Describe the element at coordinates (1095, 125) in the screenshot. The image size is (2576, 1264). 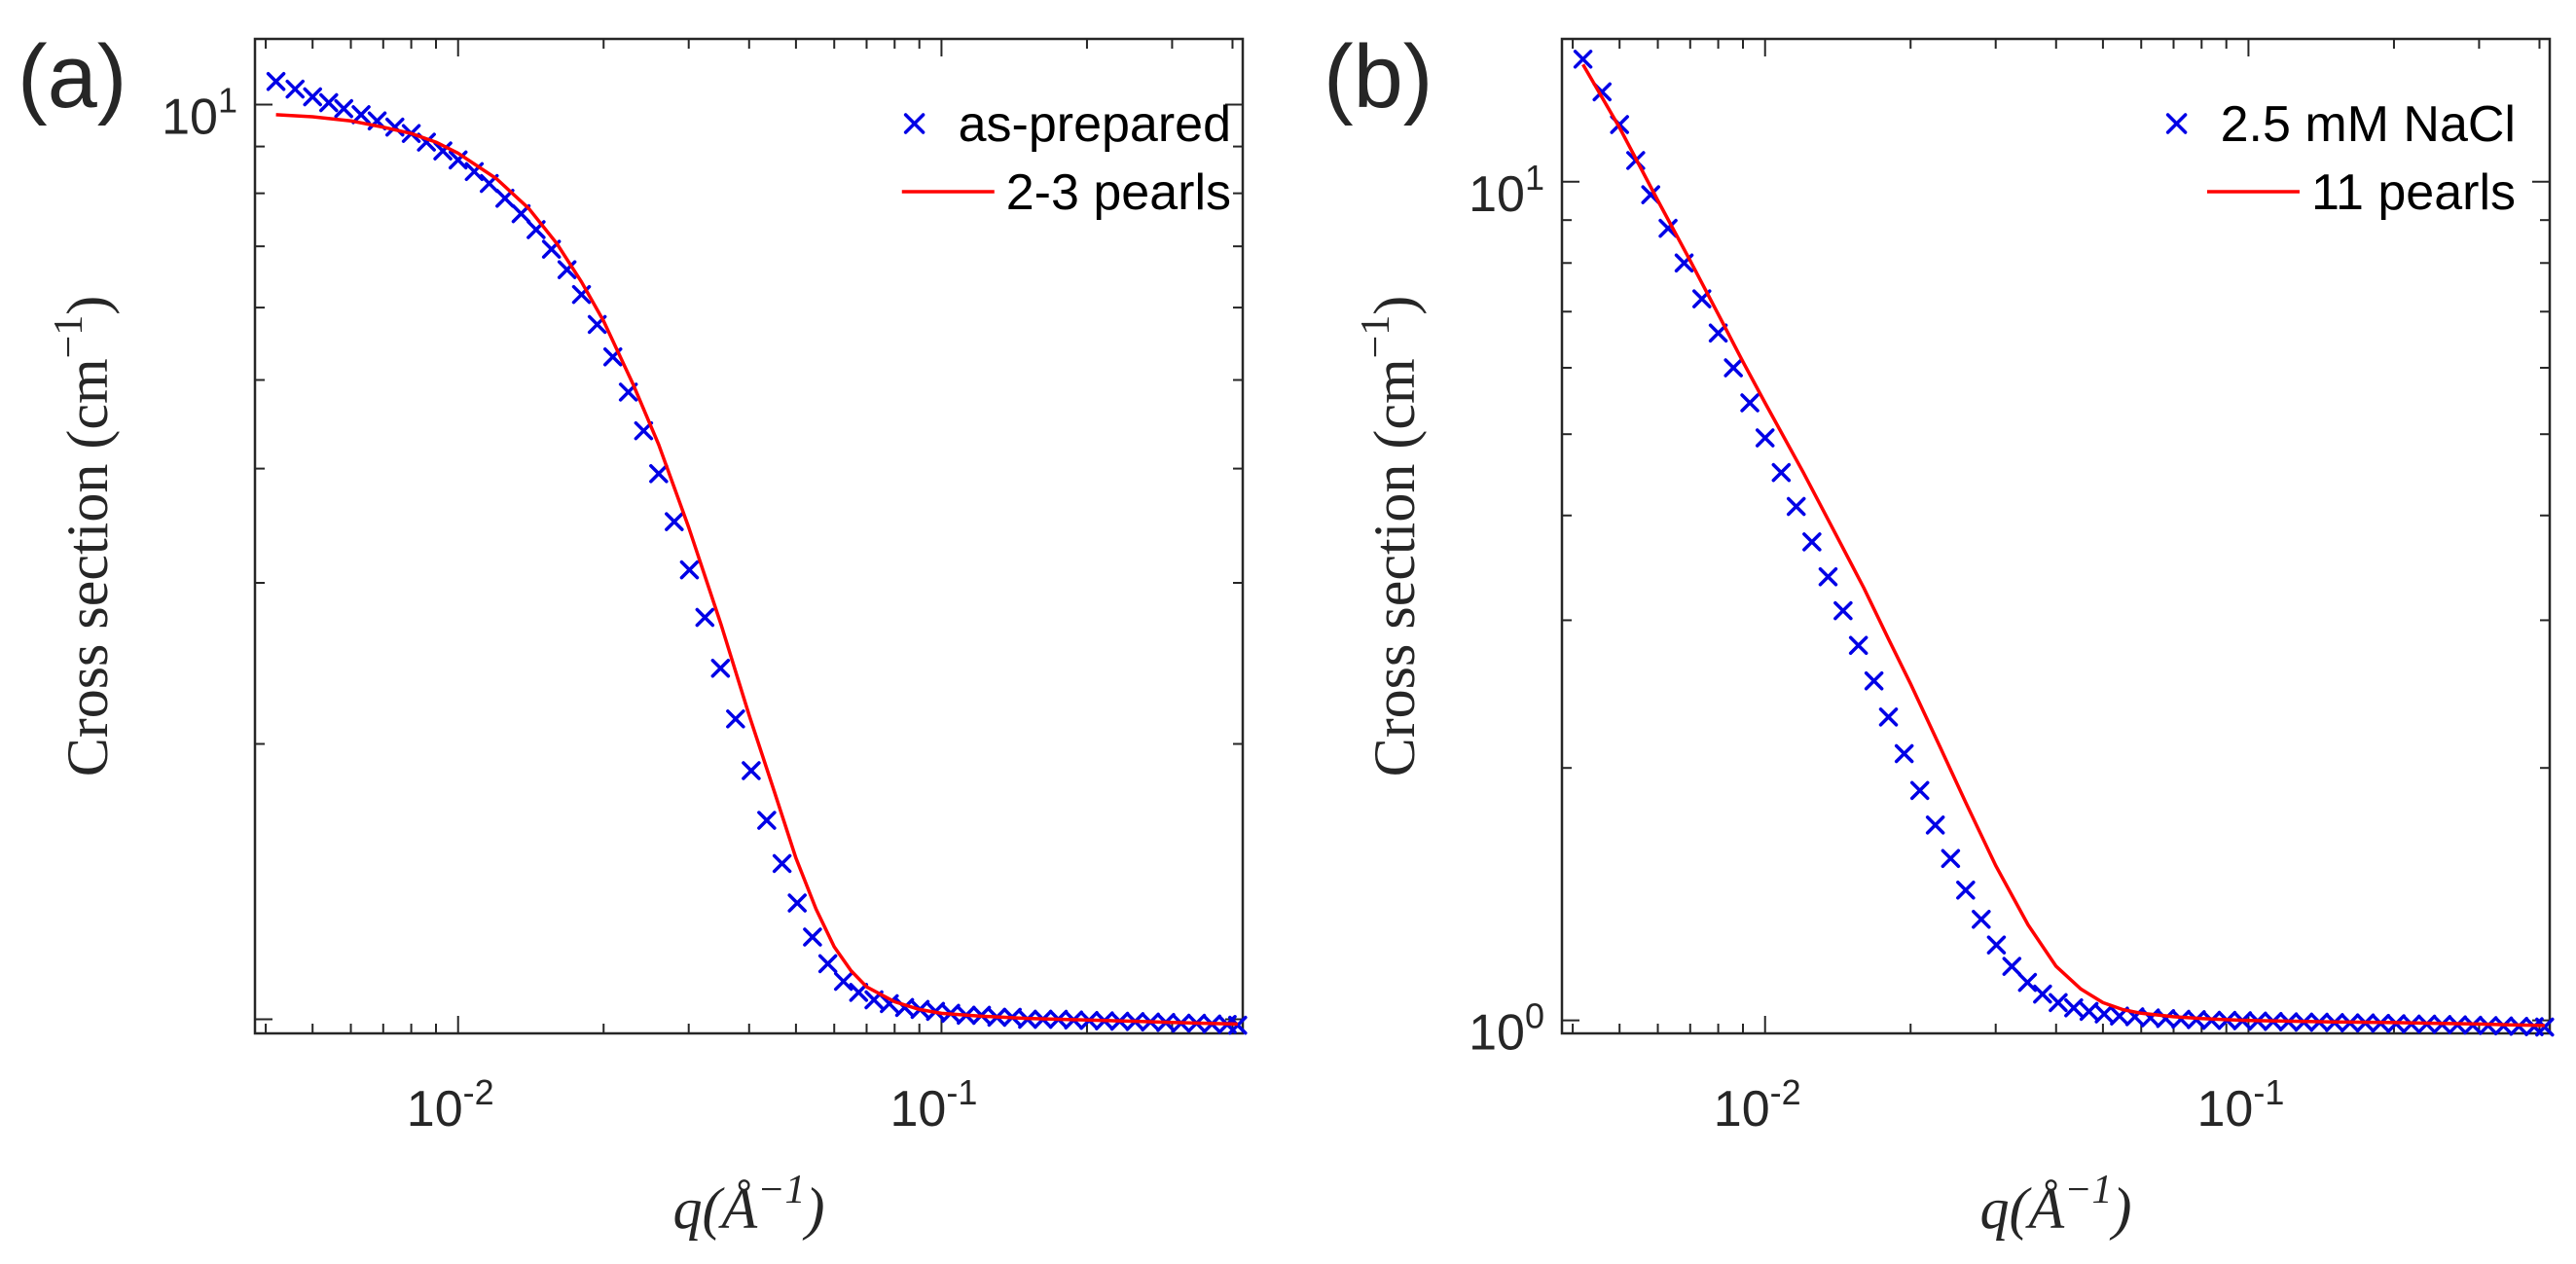
I see `legend-label-scatter: as-prepared` at that location.